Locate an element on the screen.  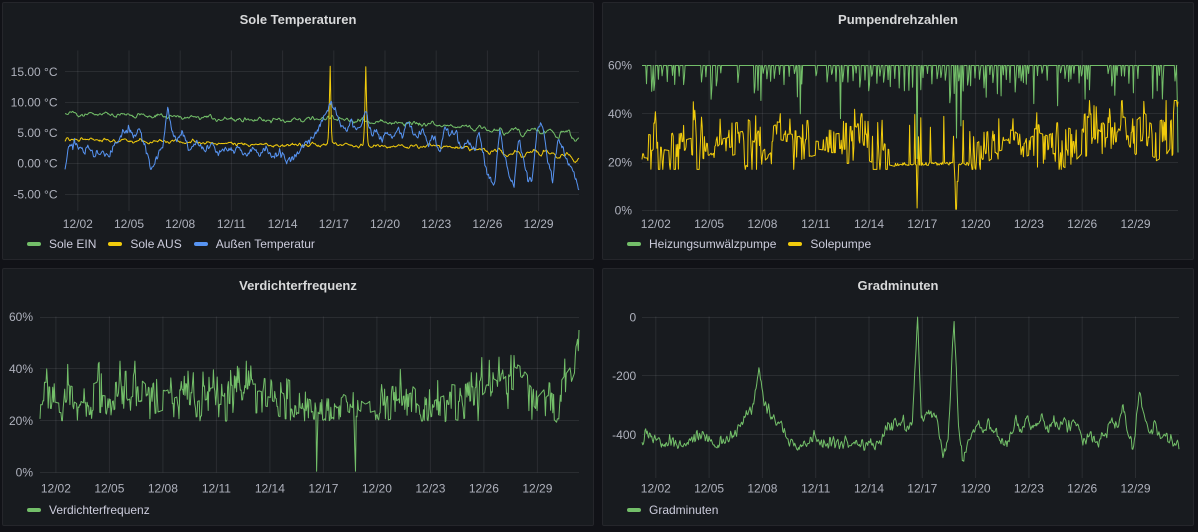
svg-text: 5.00 °C is located at coordinates (37, 133).